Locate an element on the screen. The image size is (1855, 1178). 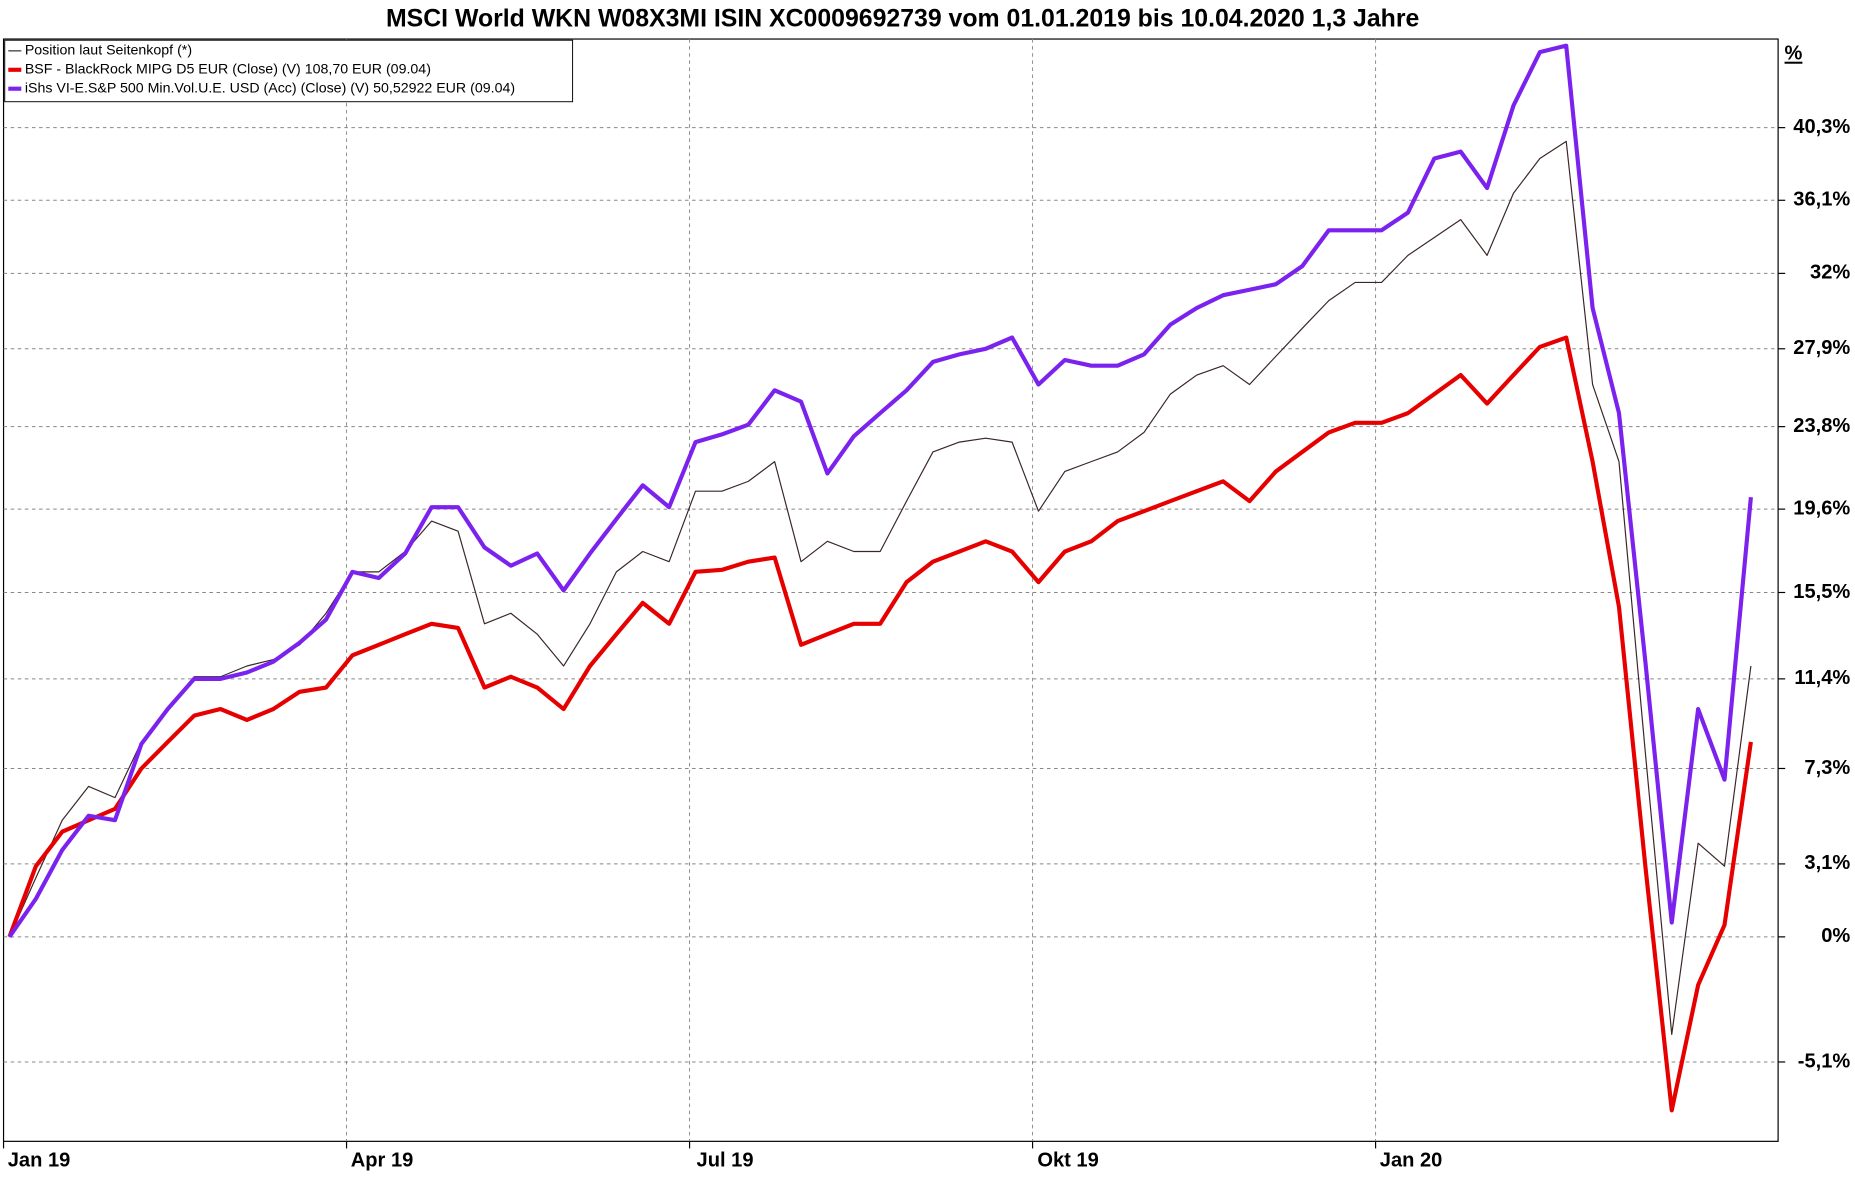
y-tick-label: 7,3% is located at coordinates (1827, 768).